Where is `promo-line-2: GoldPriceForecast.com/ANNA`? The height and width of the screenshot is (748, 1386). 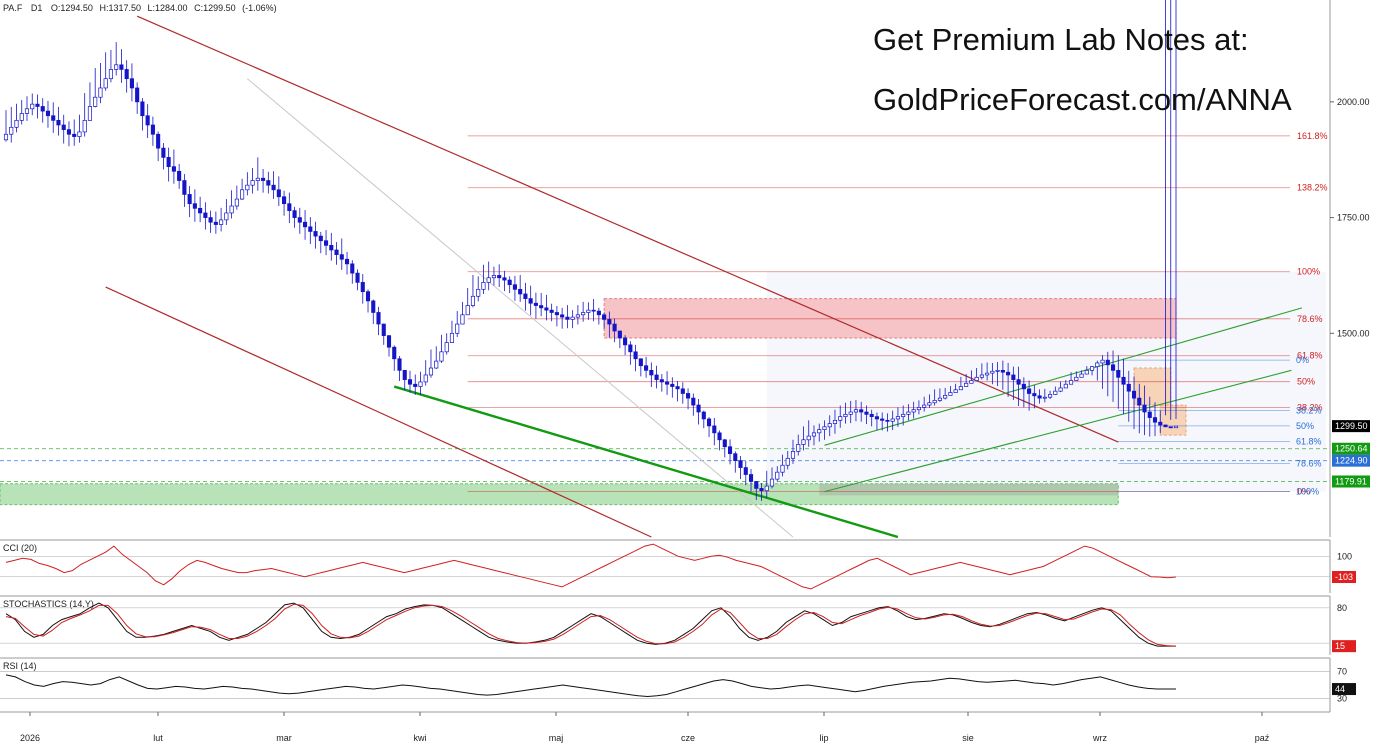 promo-line-2: GoldPriceForecast.com/ANNA is located at coordinates (1082, 99).